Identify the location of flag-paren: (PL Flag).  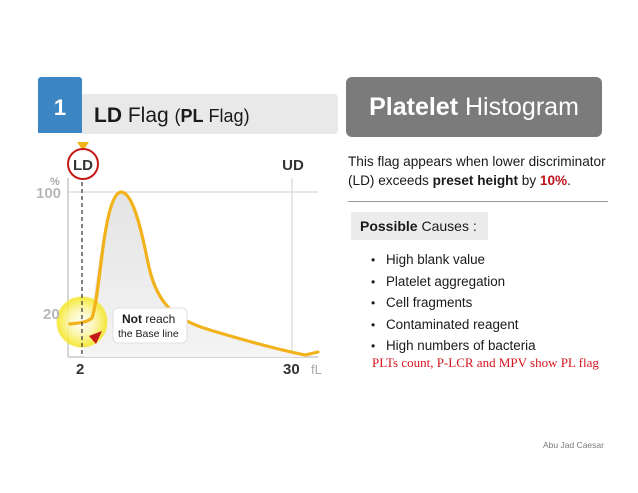
(212, 116).